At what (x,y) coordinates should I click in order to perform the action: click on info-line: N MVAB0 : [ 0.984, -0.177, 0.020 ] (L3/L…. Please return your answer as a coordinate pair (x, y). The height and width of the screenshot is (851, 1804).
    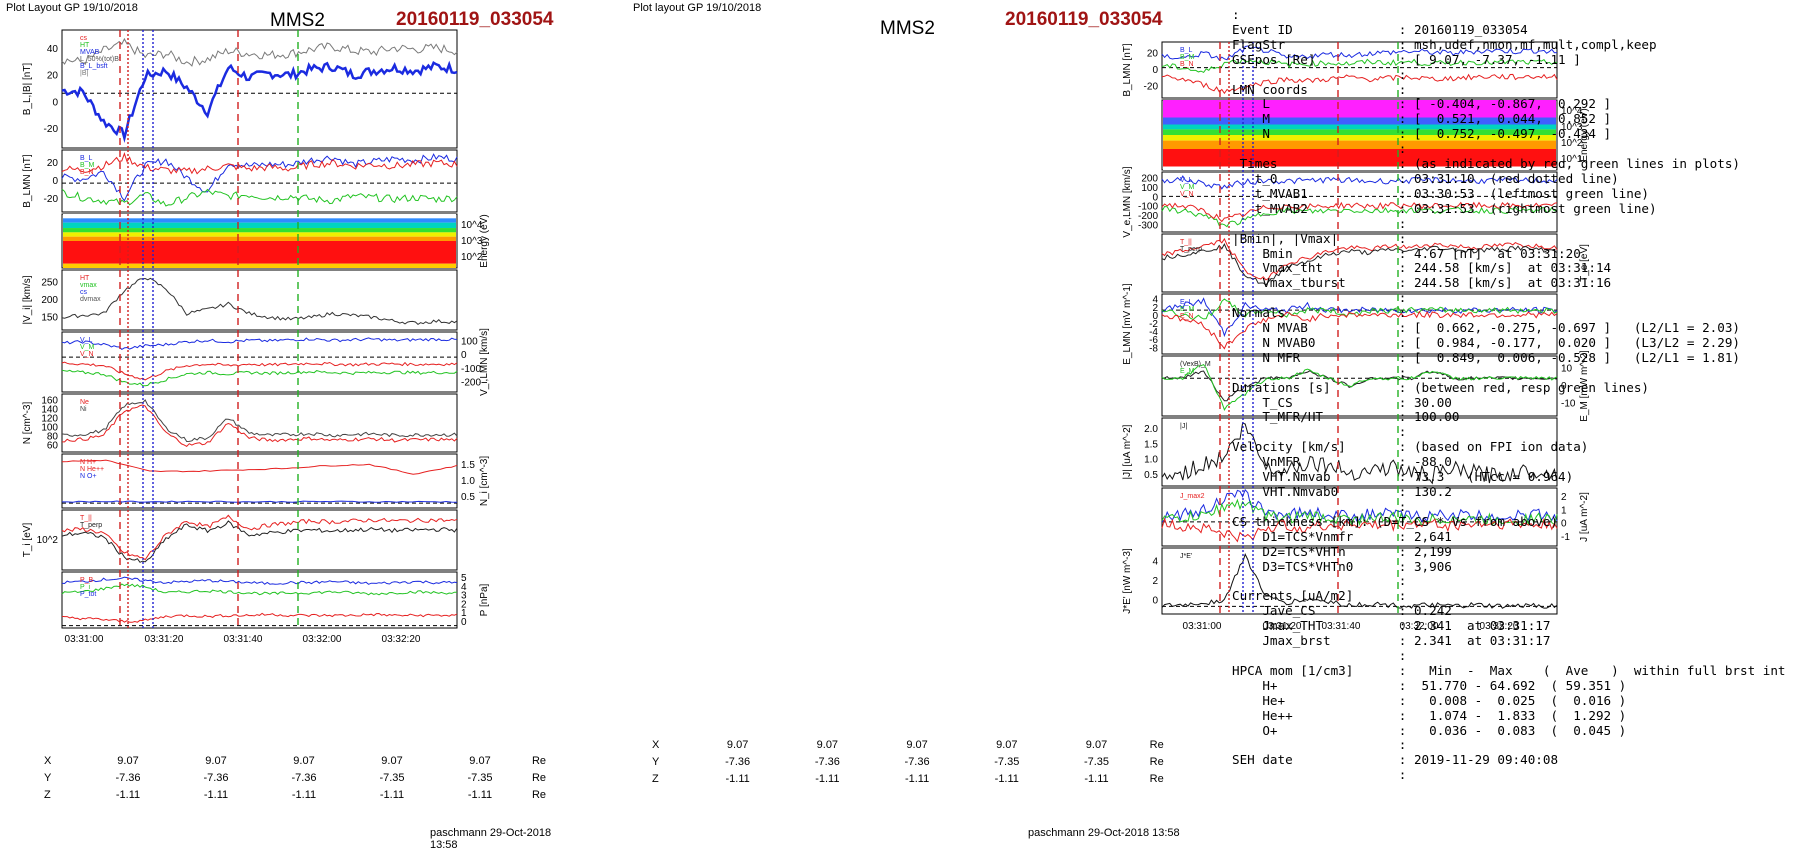
    Looking at the image, I should click on (1486, 342).